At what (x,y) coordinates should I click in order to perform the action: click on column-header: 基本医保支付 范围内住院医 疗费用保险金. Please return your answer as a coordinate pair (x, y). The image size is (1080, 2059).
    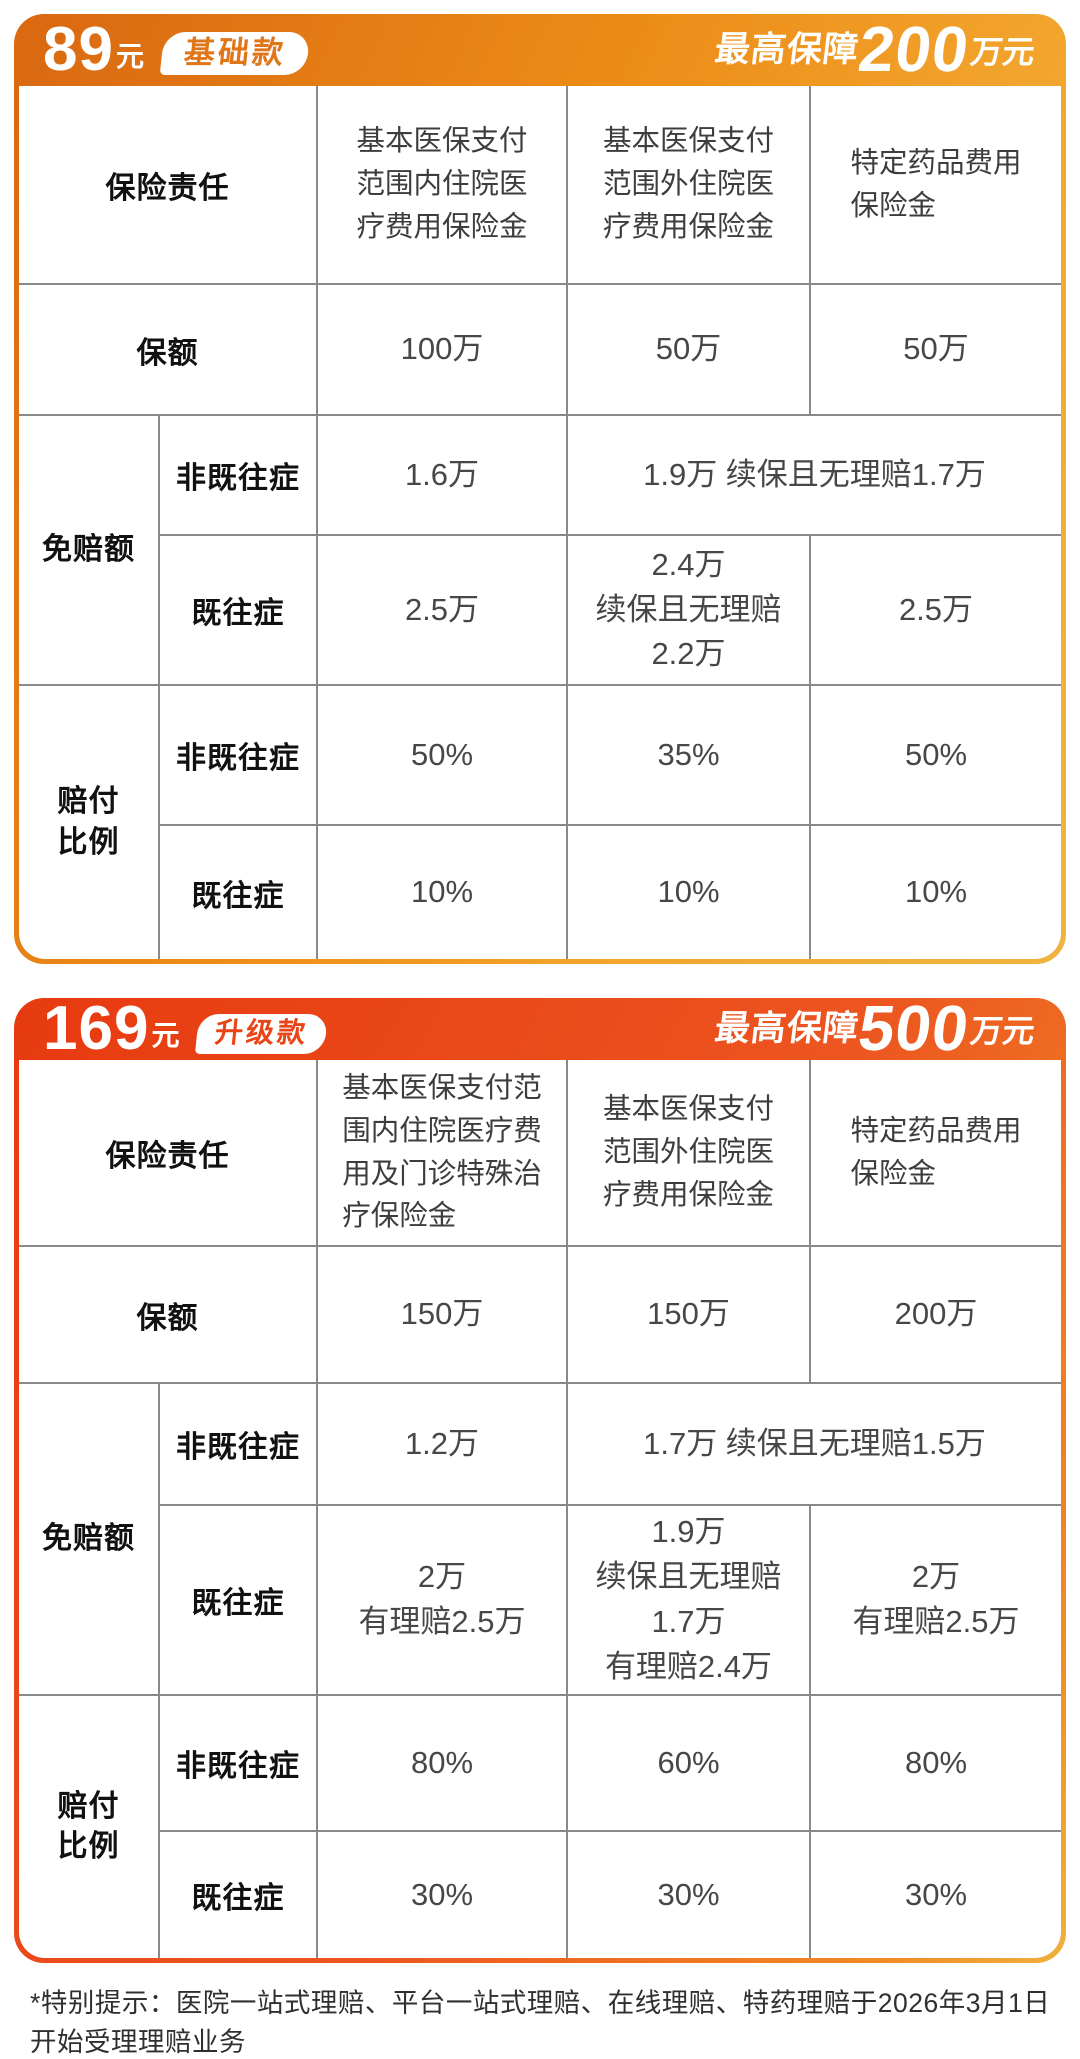
    Looking at the image, I should click on (442, 184).